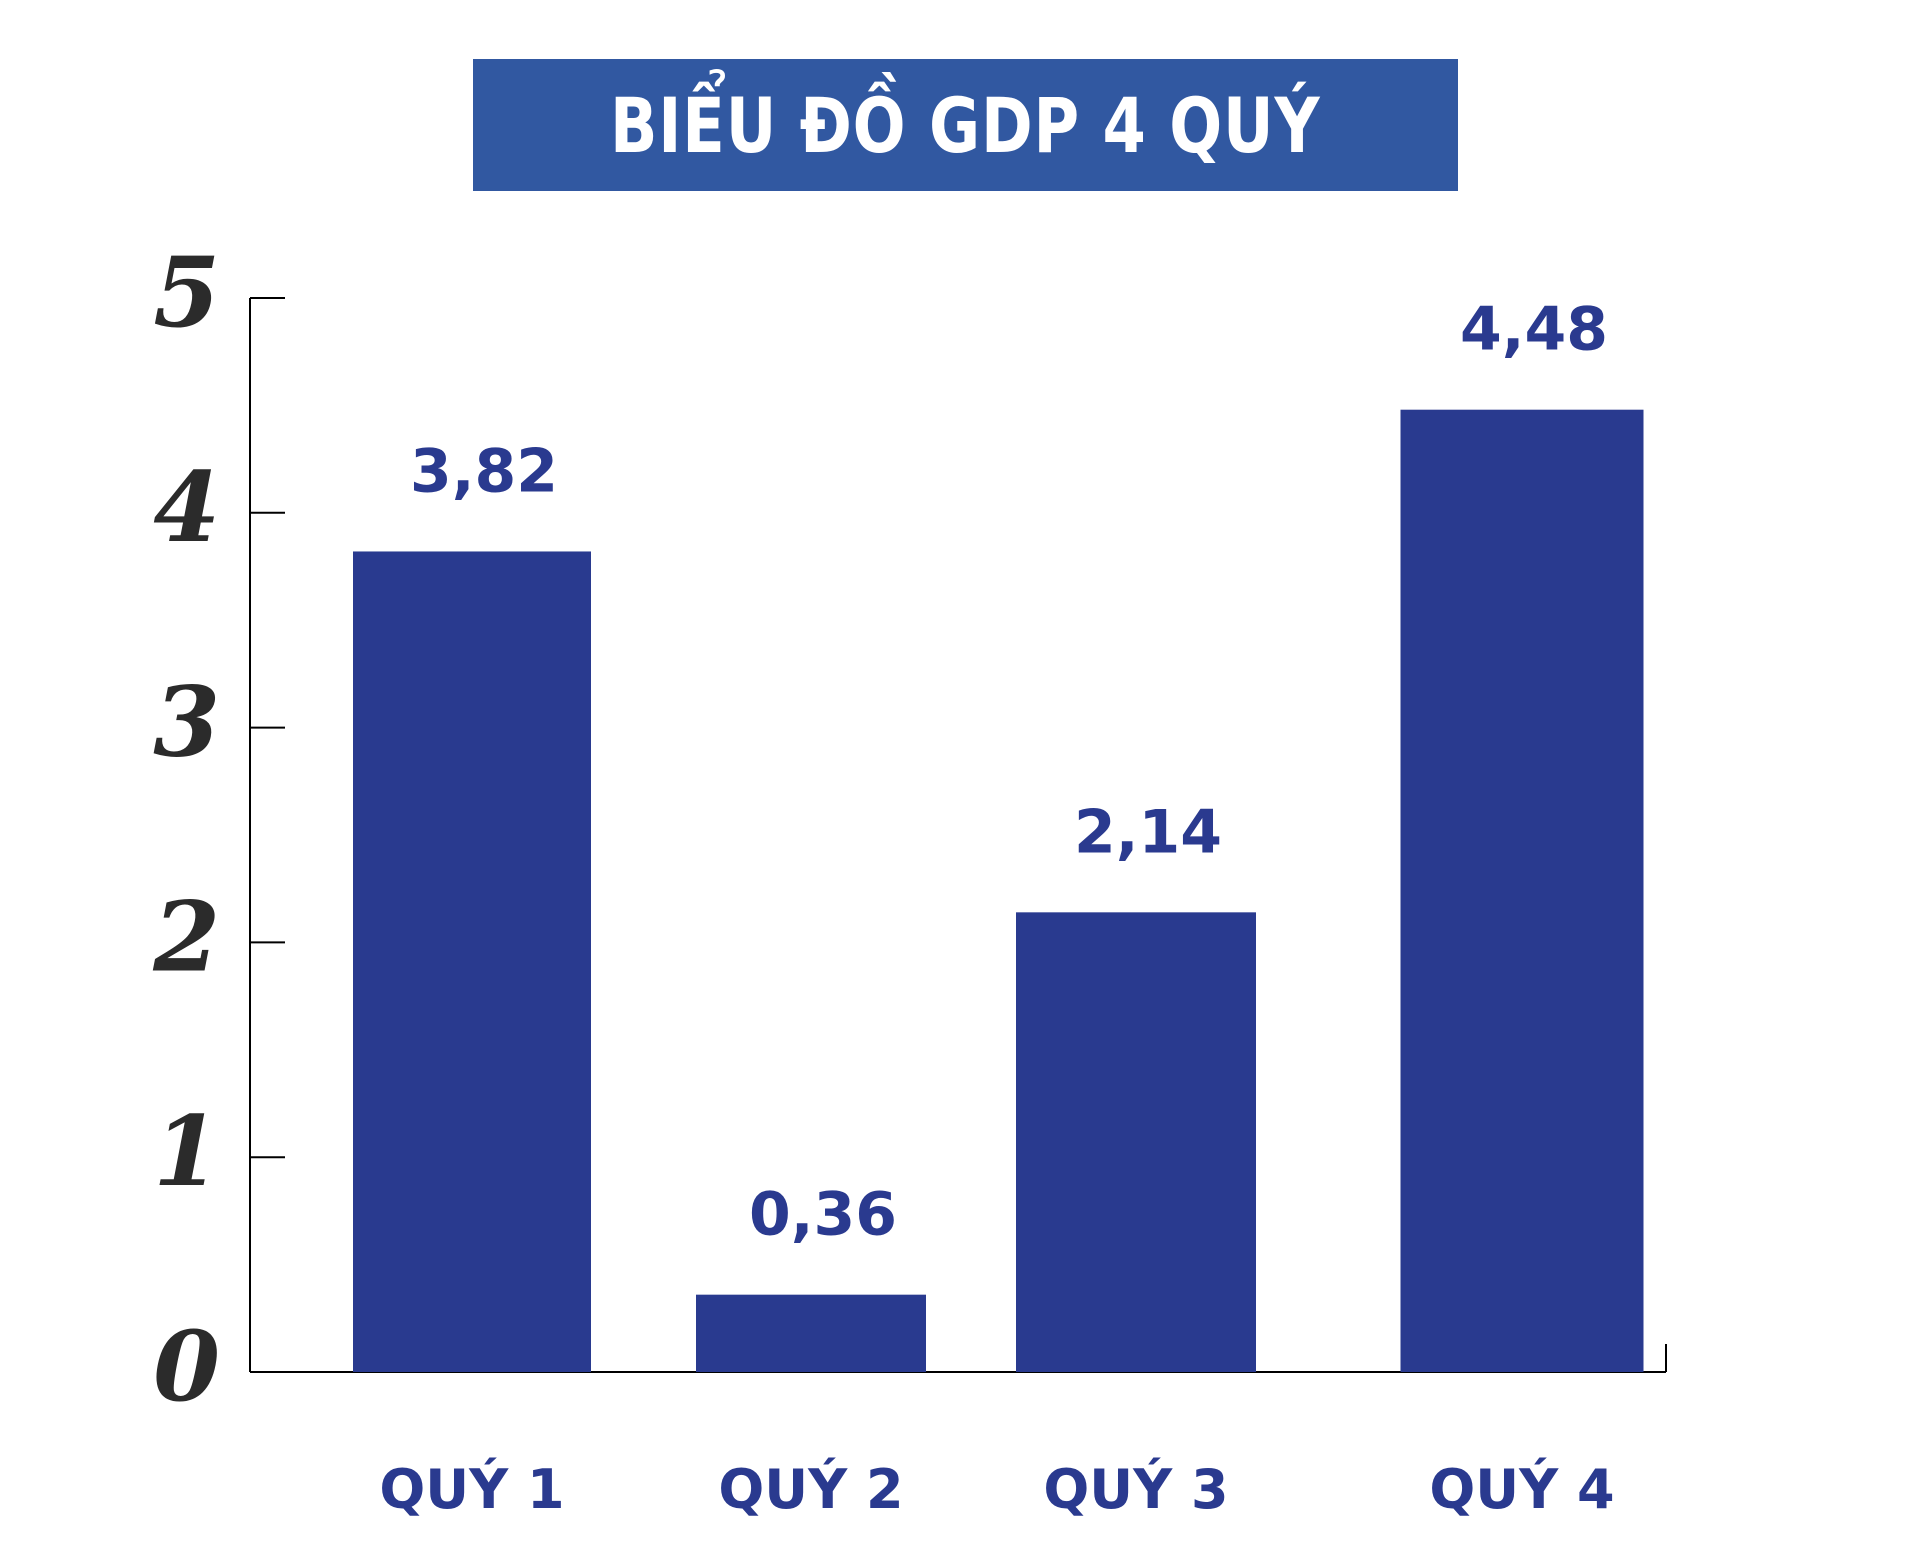 This screenshot has height=1552, width=1920. I want to click on category-labels-group: QUÝ 1 QUÝ 2 QUÝ 3 QUÝ 4, so click(996, 1489).